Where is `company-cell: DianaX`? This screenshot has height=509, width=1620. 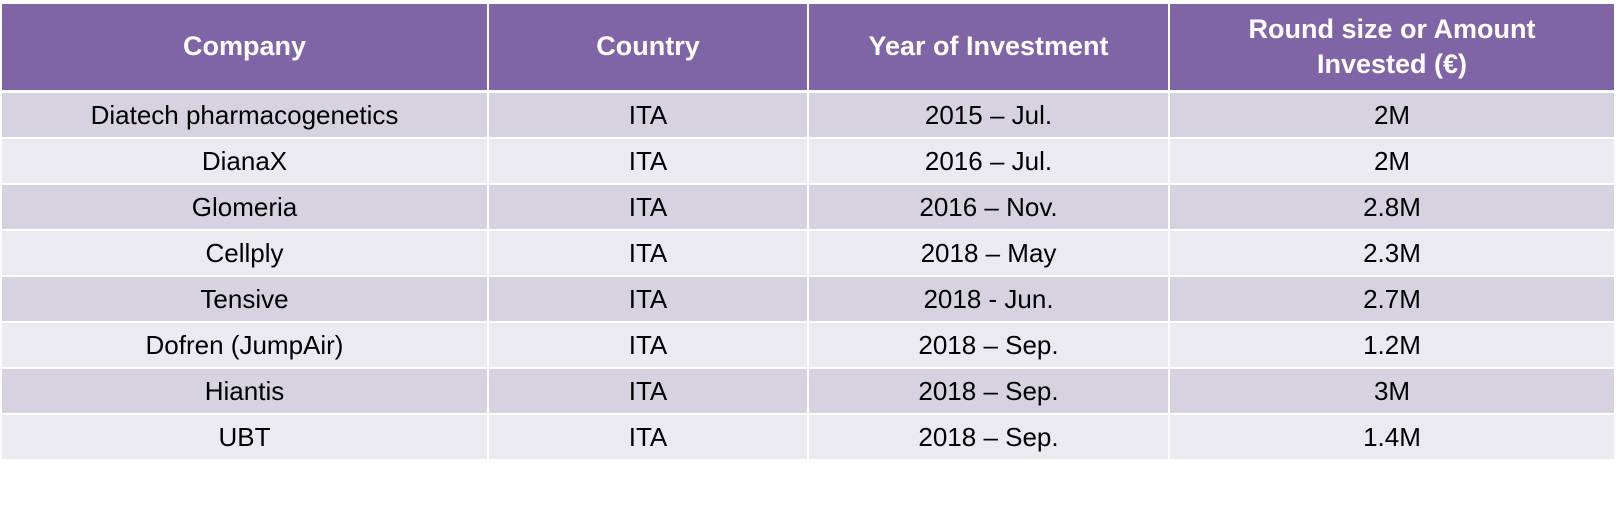
company-cell: DianaX is located at coordinates (244, 161).